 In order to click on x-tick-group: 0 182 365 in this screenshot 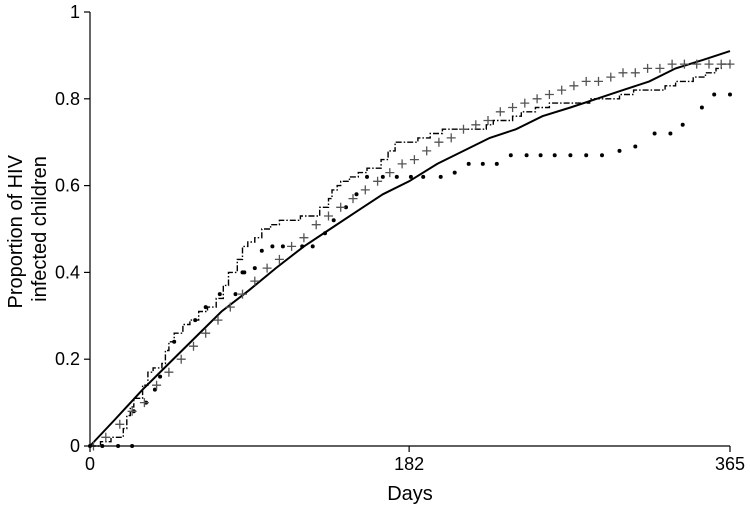, I will do `click(415, 460)`.